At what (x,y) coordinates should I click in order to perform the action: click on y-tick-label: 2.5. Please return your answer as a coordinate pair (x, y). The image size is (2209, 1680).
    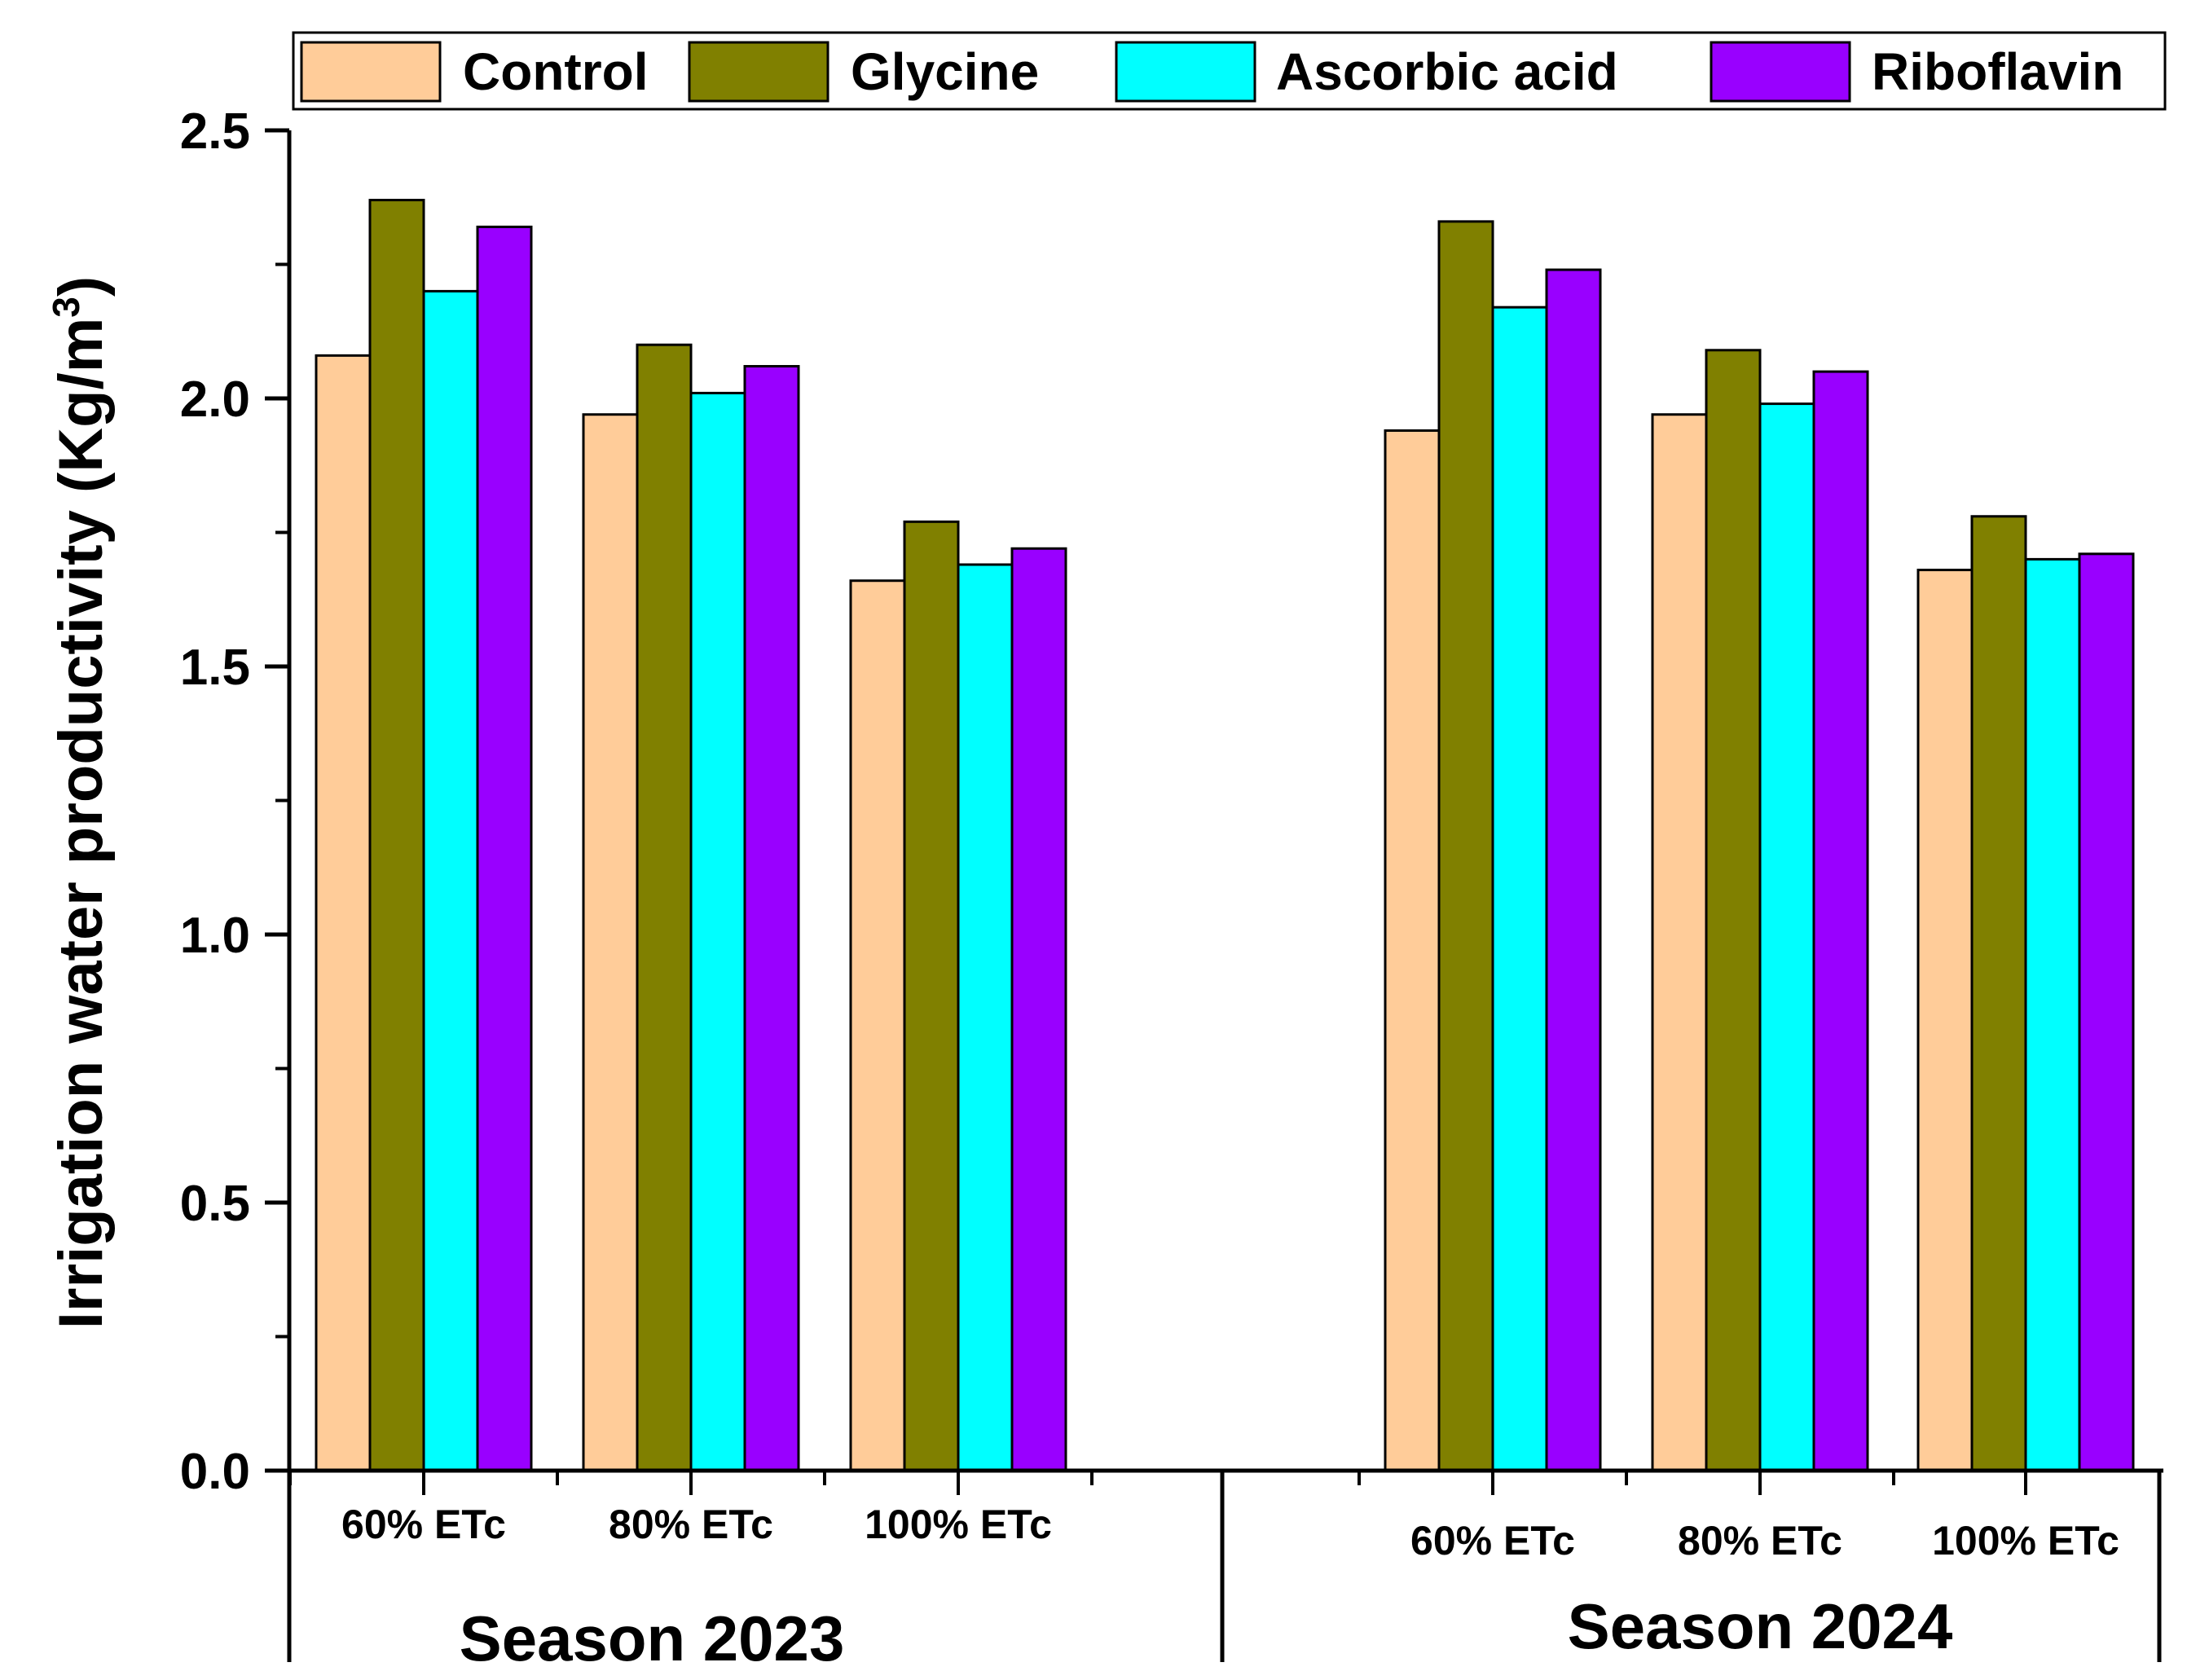
    Looking at the image, I should click on (215, 131).